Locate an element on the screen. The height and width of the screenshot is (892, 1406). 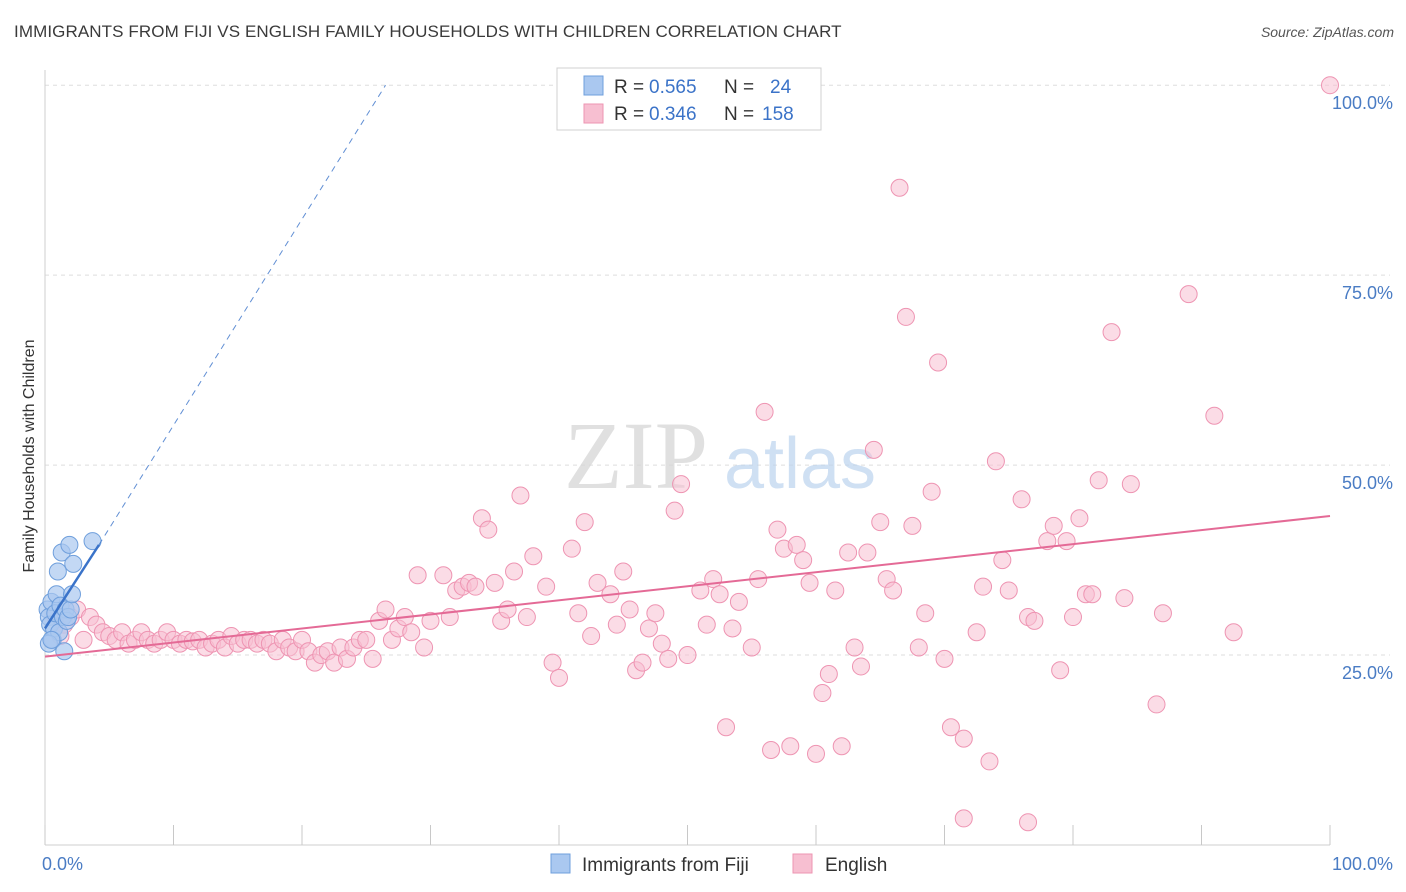
bottom-legend-english-label: English is located at coordinates (856, 865).